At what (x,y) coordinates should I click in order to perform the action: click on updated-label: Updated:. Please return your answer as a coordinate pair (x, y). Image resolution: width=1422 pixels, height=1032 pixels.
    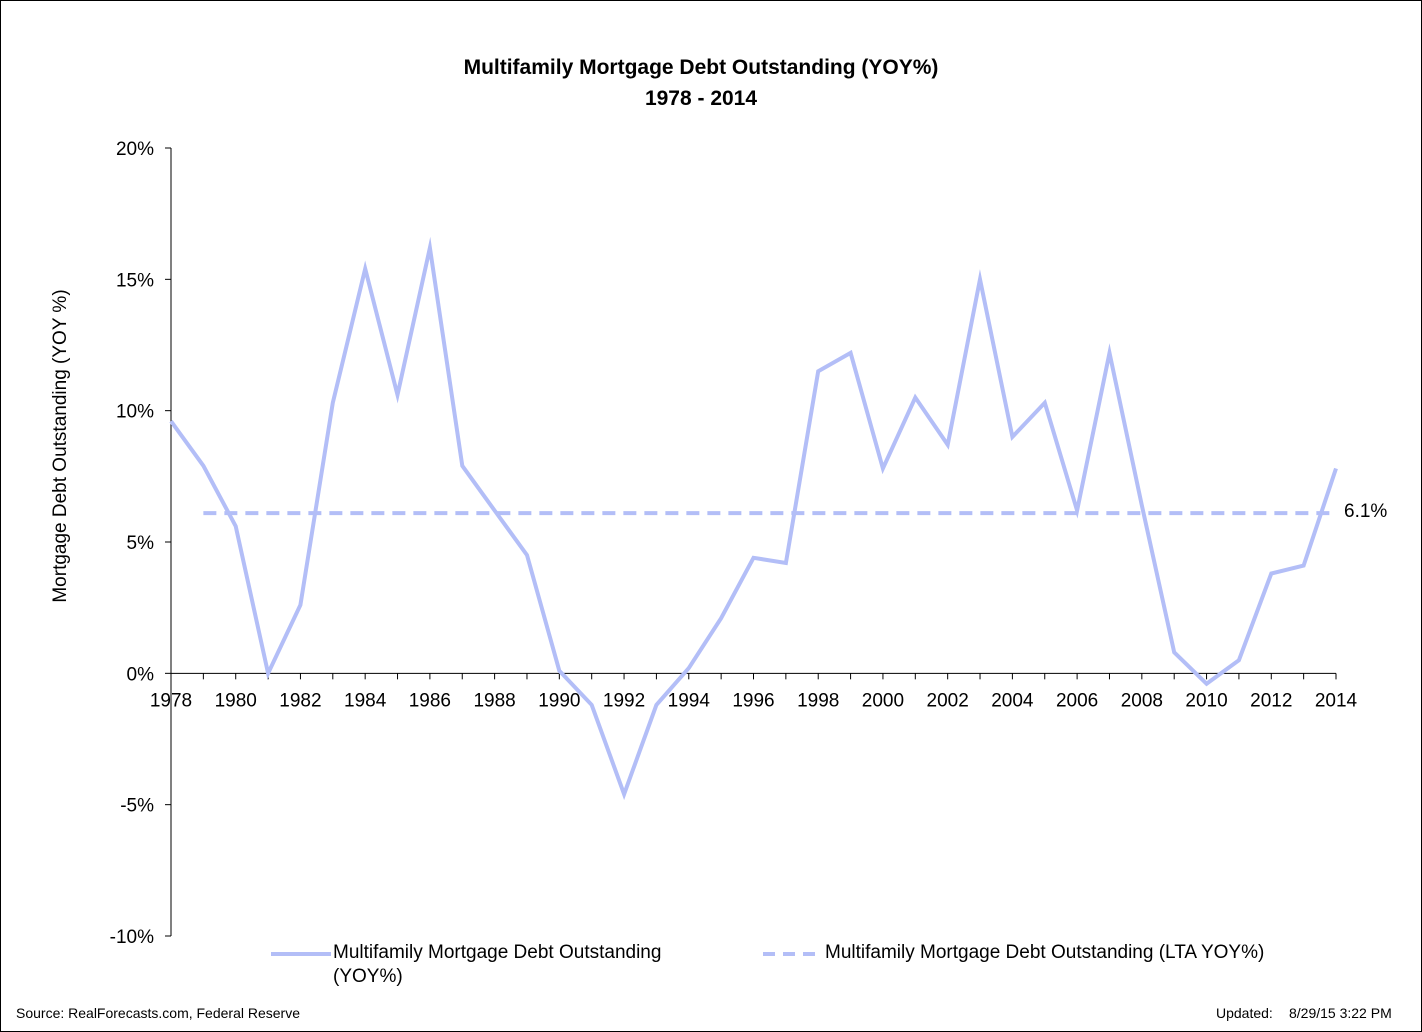
    Looking at the image, I should click on (1244, 1013).